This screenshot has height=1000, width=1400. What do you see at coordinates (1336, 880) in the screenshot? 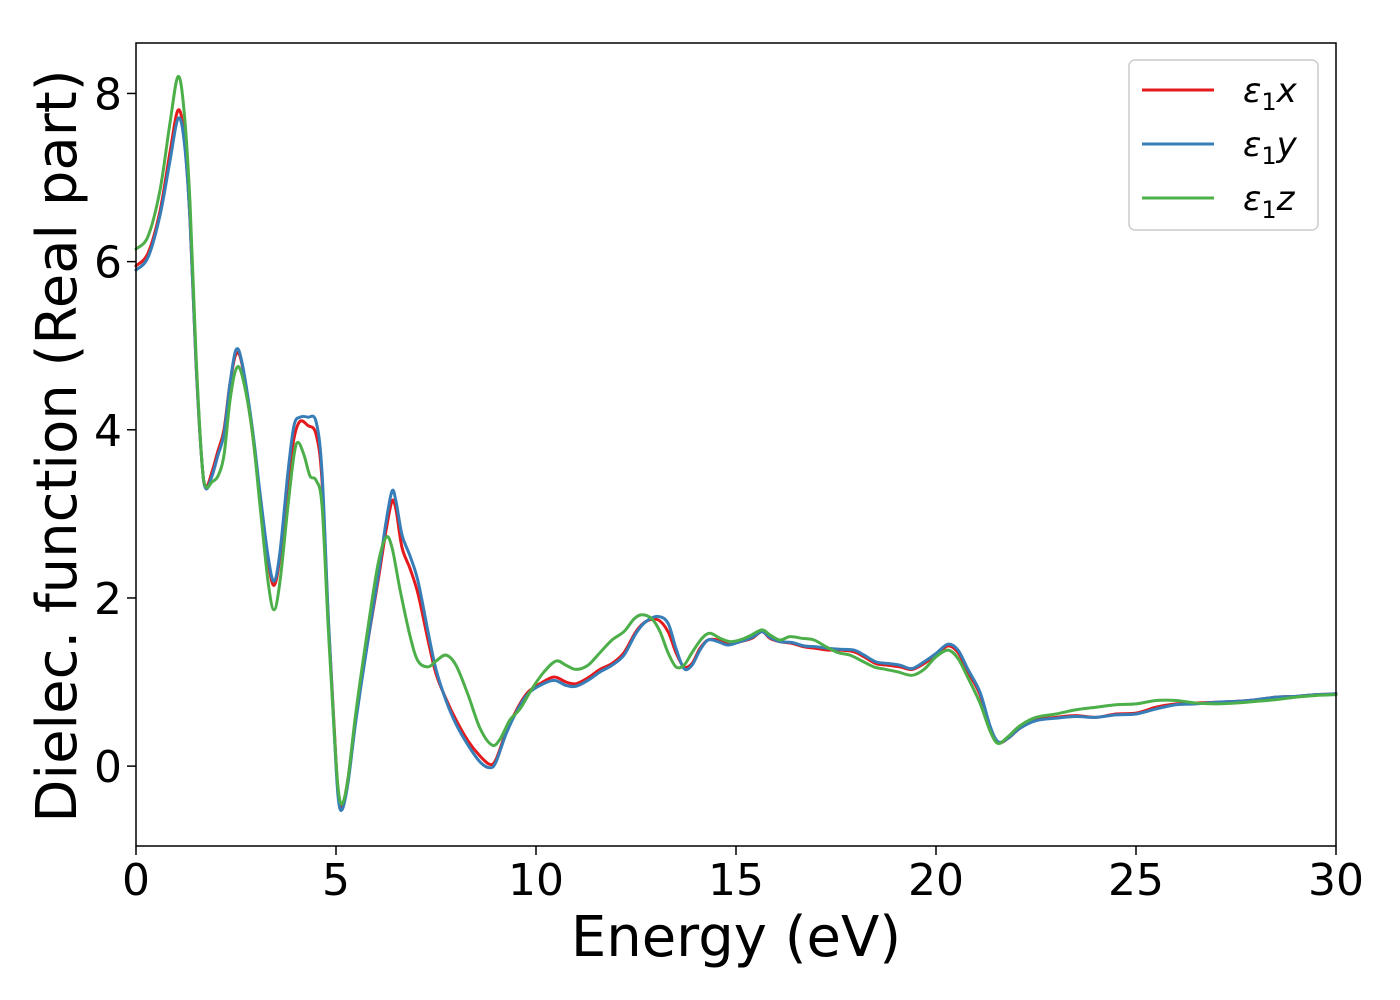
I see `x-tick-label: 30` at bounding box center [1336, 880].